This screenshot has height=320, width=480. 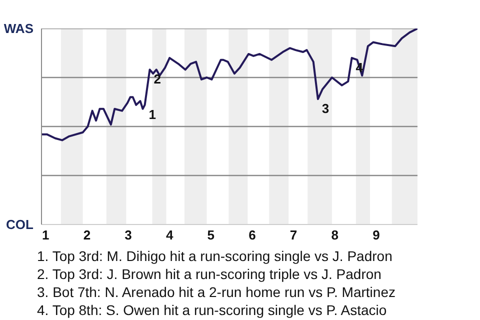 I want to click on text: 2. Top 3rd: J. Brown hit a run-scoring triple vs J. Padron, so click(x=209, y=274).